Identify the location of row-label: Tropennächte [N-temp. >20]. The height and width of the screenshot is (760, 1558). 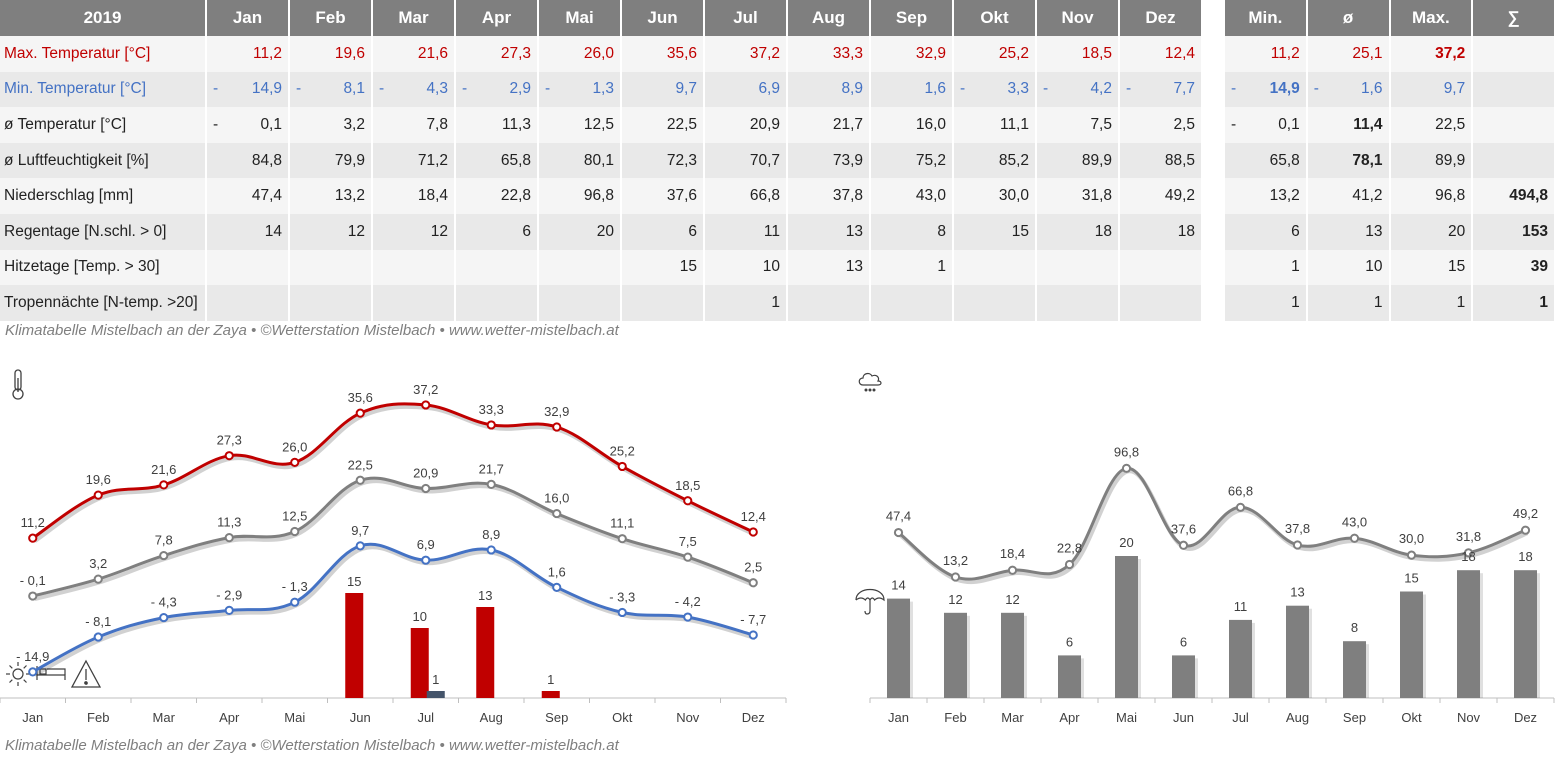
(103, 303).